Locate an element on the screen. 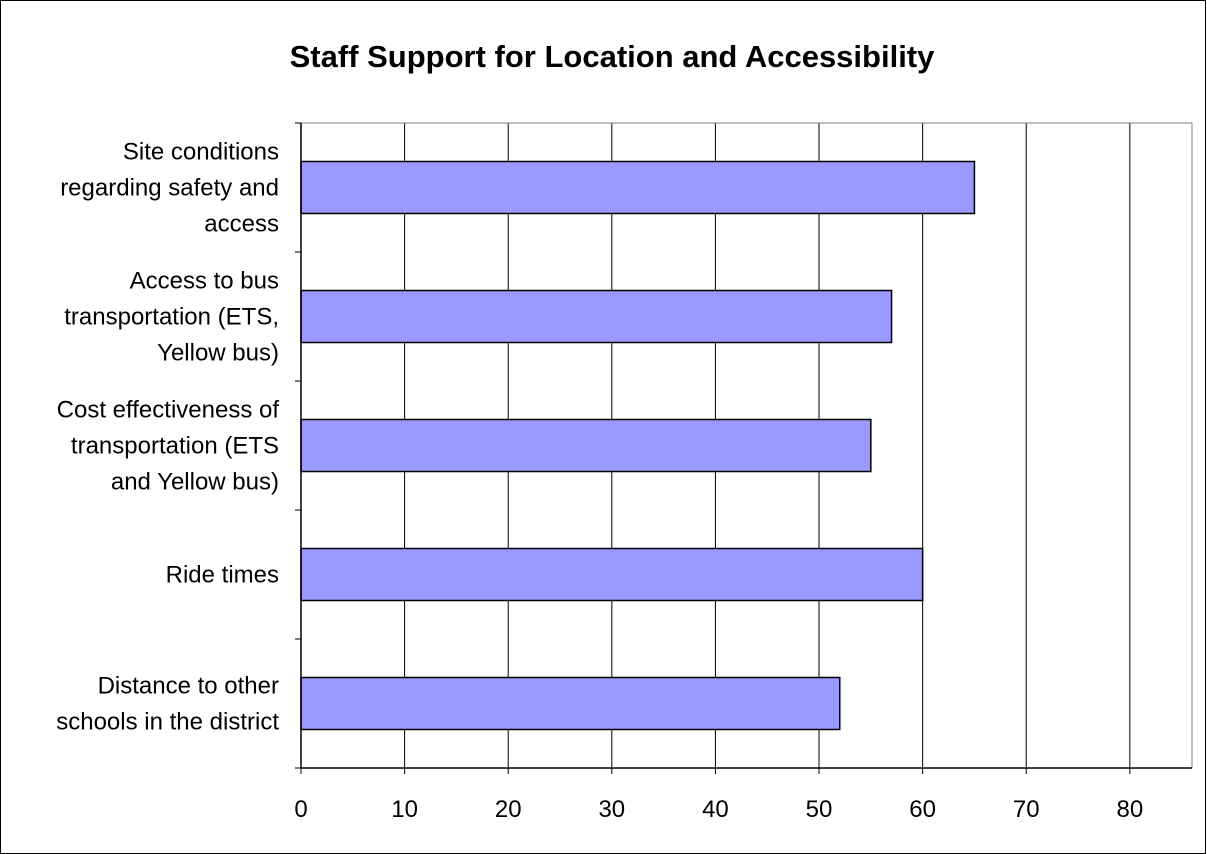 The height and width of the screenshot is (854, 1207). x-tick-label: 10 is located at coordinates (404, 809).